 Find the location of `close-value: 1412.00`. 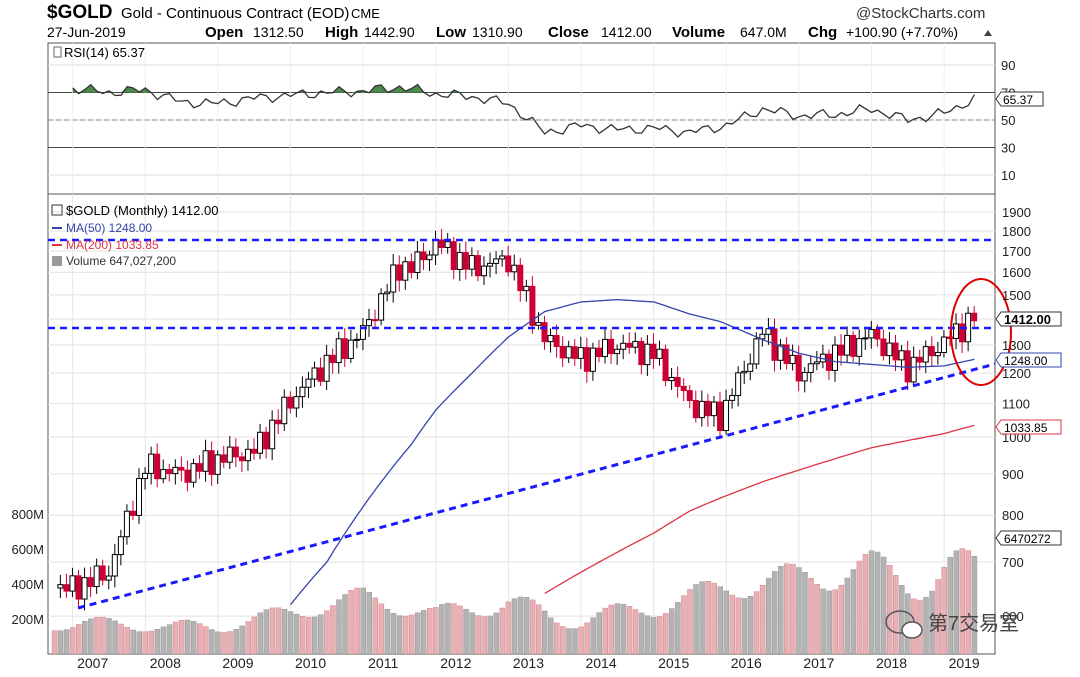

close-value: 1412.00 is located at coordinates (626, 32).